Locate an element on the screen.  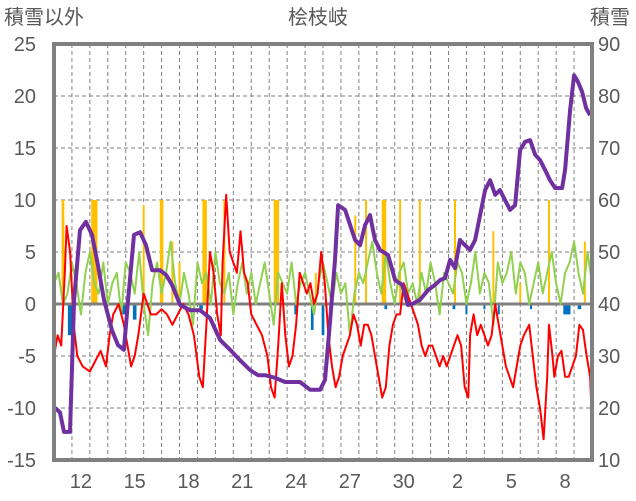
right-axis-label: 積雪 is located at coordinates (610, 17).